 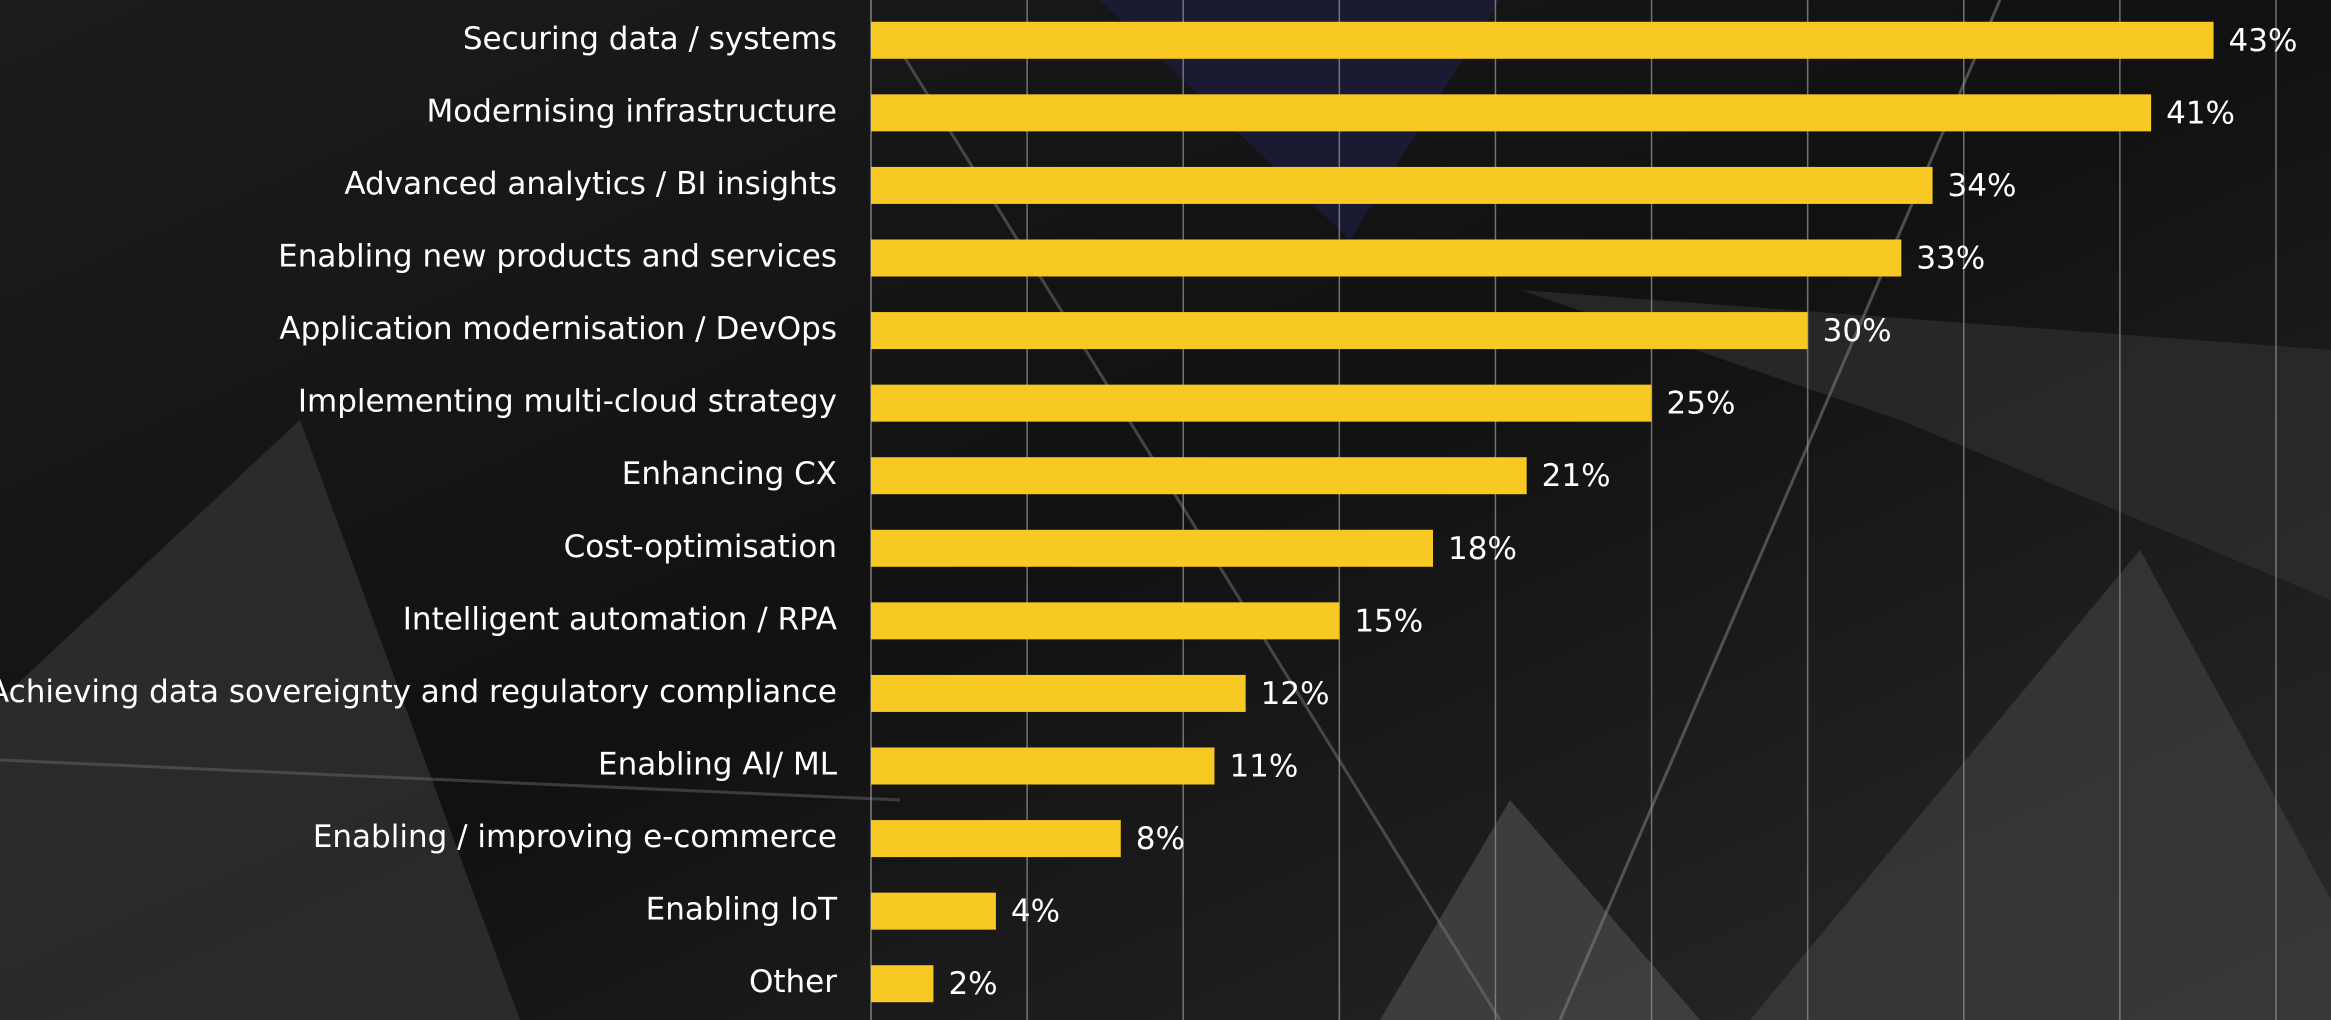 What do you see at coordinates (1295, 694) in the screenshot?
I see `value-label: 12%` at bounding box center [1295, 694].